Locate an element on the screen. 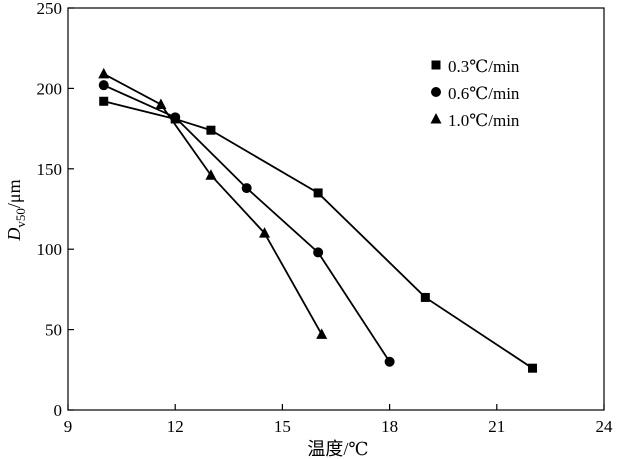  y-tick-label: 150 is located at coordinates (50, 169).